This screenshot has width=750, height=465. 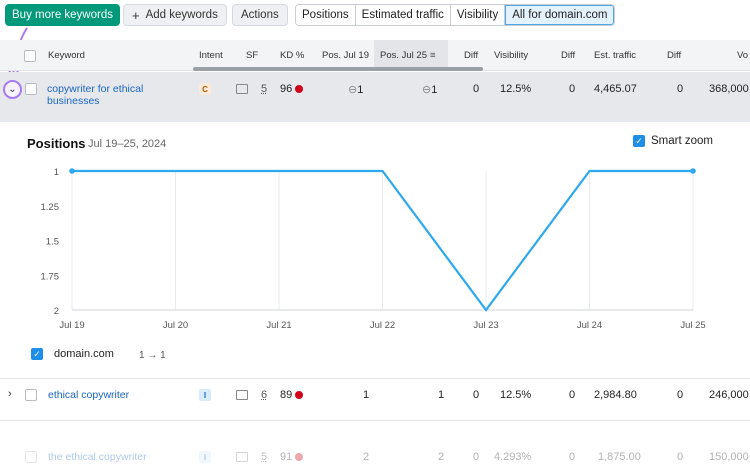 I want to click on intent-badge-informational: I, so click(x=205, y=457).